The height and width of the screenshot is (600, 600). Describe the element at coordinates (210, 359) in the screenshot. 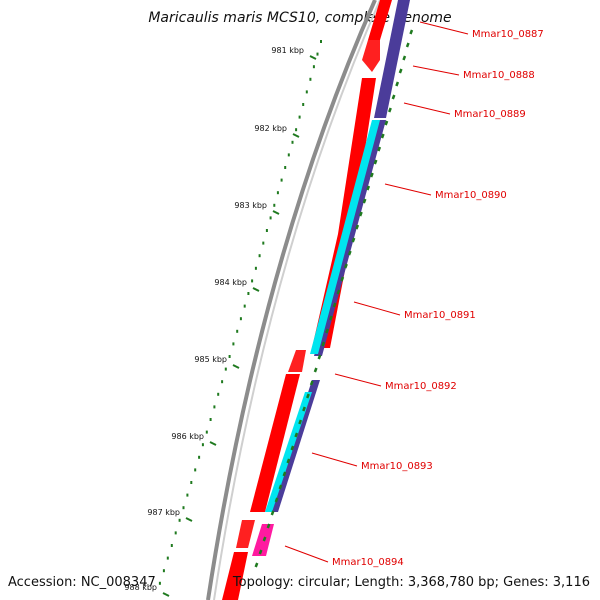

I see `tick-label: 985 kbp` at that location.